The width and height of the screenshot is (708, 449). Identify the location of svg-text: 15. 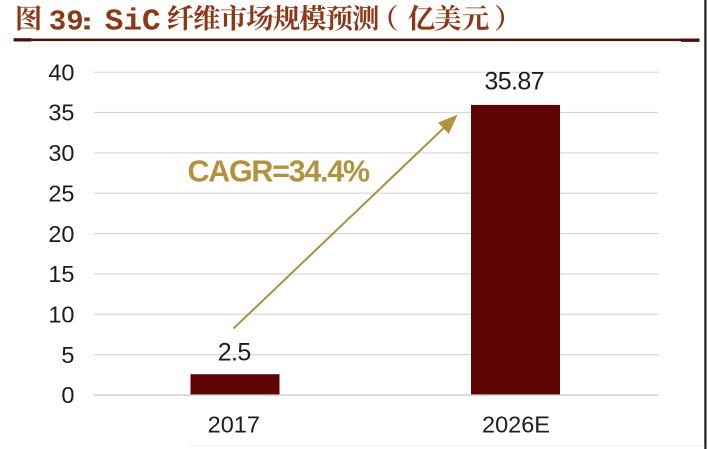
(61, 274).